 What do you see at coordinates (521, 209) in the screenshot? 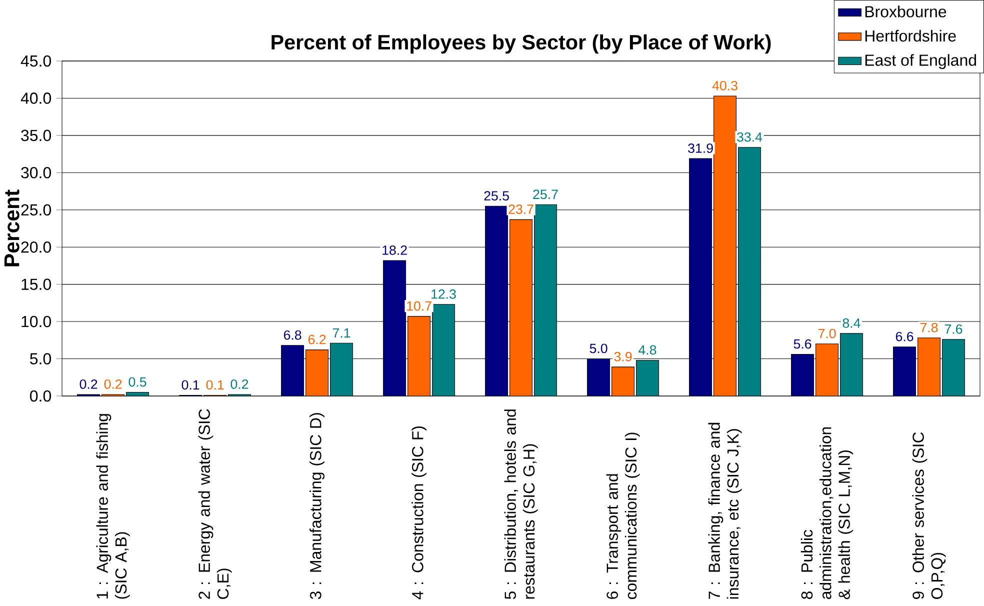
I see `data-label: 23.7` at bounding box center [521, 209].